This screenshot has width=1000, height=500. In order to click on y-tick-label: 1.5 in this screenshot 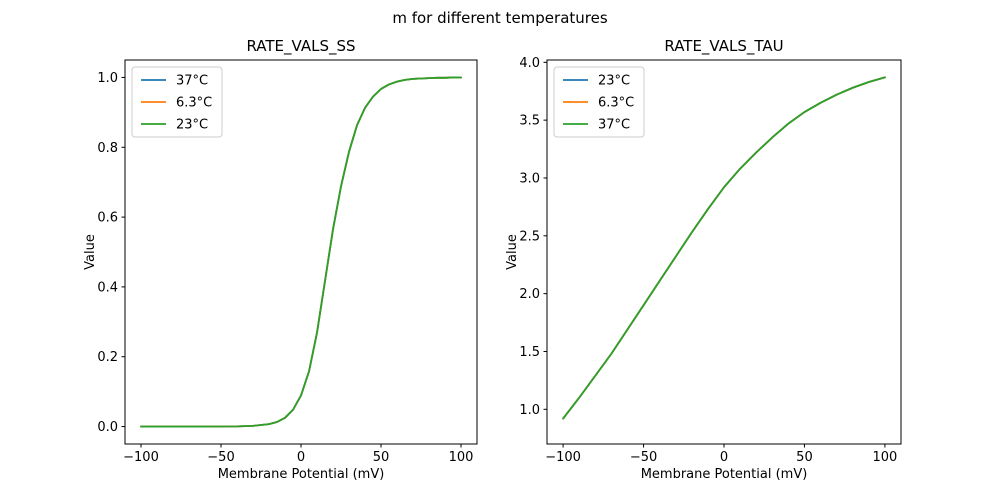, I will do `click(529, 352)`.